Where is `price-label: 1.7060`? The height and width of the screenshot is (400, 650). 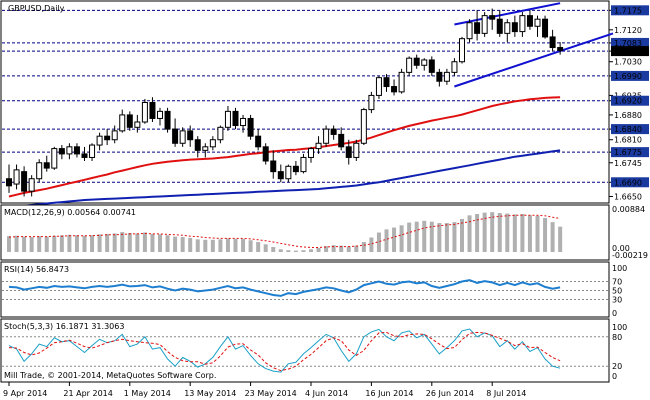 price-label: 1.7060 is located at coordinates (628, 51).